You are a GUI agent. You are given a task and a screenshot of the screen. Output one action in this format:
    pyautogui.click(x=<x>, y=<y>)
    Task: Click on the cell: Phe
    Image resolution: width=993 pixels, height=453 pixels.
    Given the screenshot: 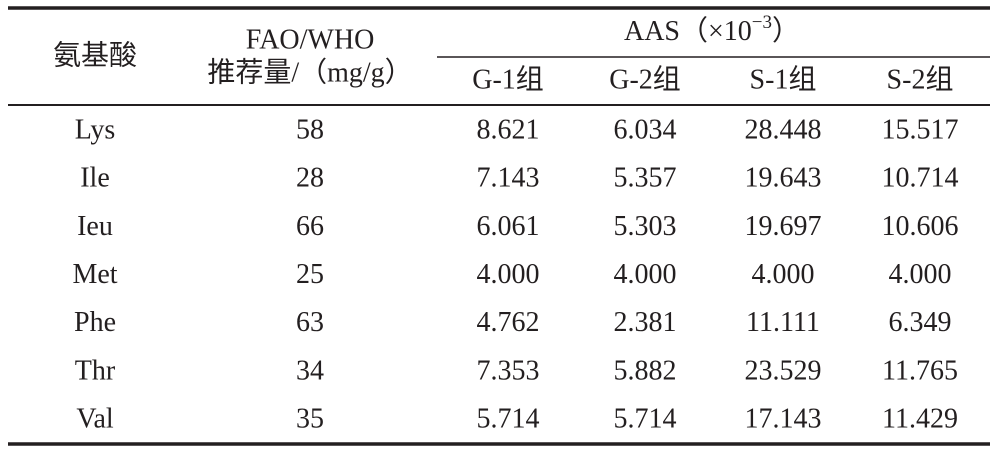 What is the action you would take?
    pyautogui.click(x=95, y=322)
    